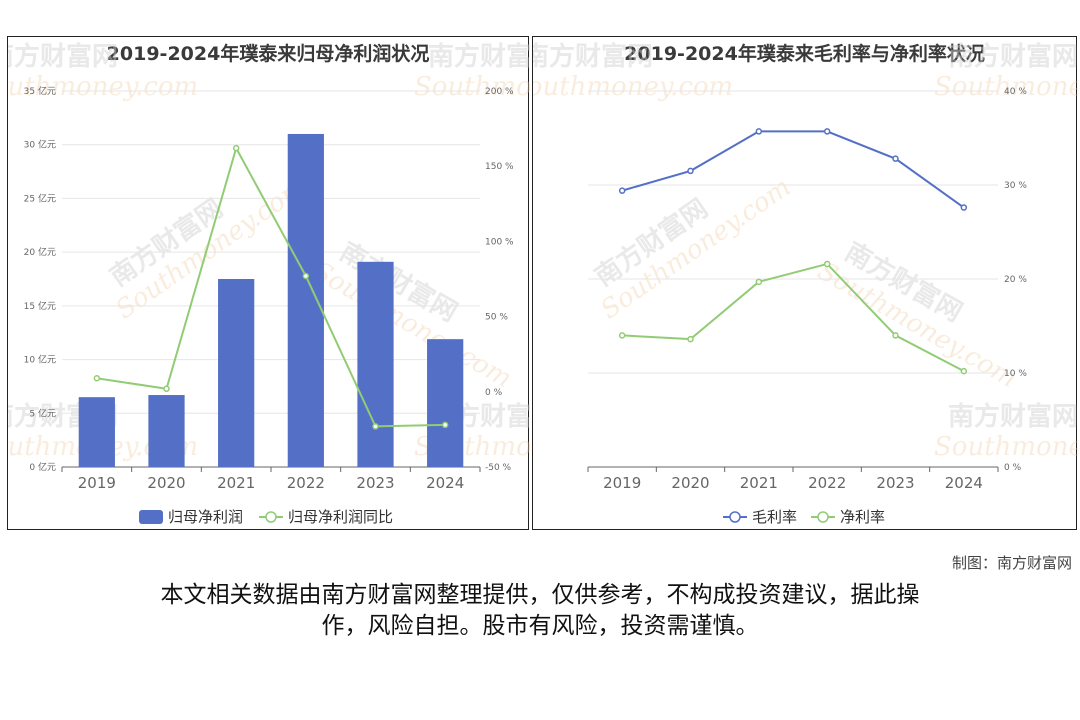 The image size is (1080, 720). What do you see at coordinates (340, 517) in the screenshot?
I see `legend-label: 归母净利润同比` at bounding box center [340, 517].